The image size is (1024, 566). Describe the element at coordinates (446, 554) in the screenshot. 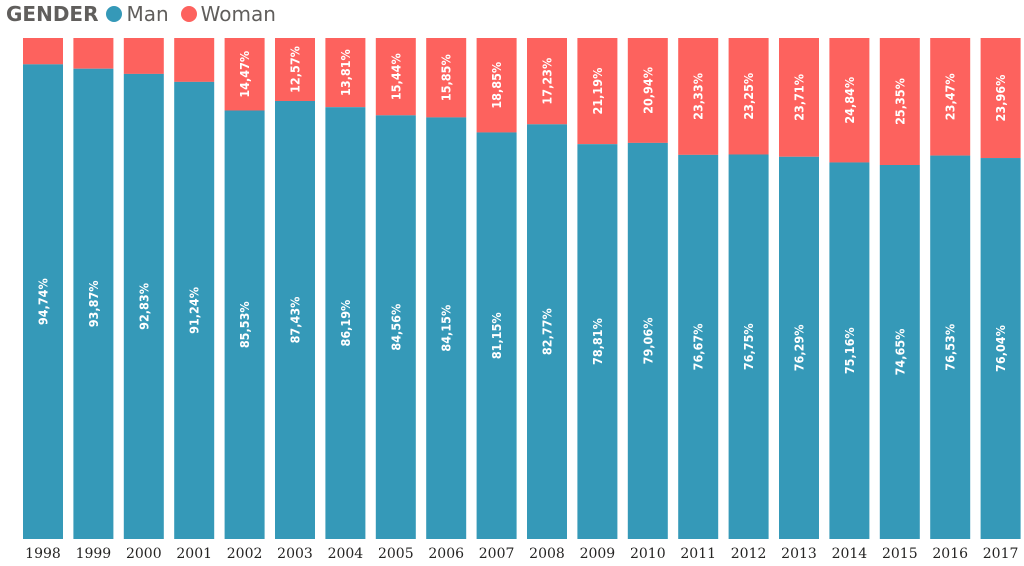

I see `x-tick-label-2006: 2006` at that location.